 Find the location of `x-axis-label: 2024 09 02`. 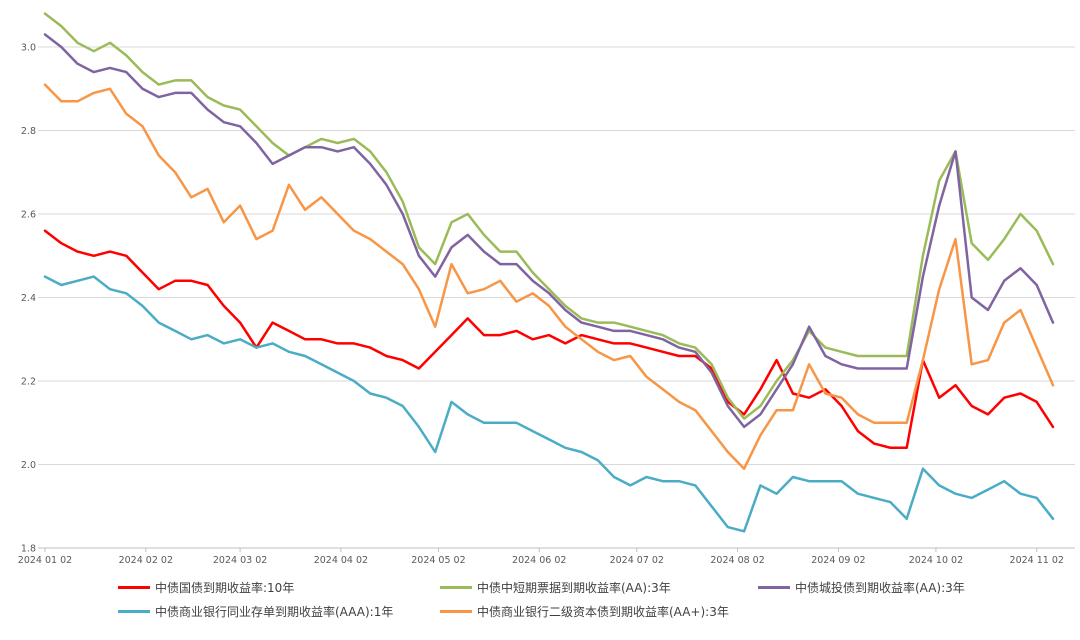

x-axis-label: 2024 09 02 is located at coordinates (838, 560).